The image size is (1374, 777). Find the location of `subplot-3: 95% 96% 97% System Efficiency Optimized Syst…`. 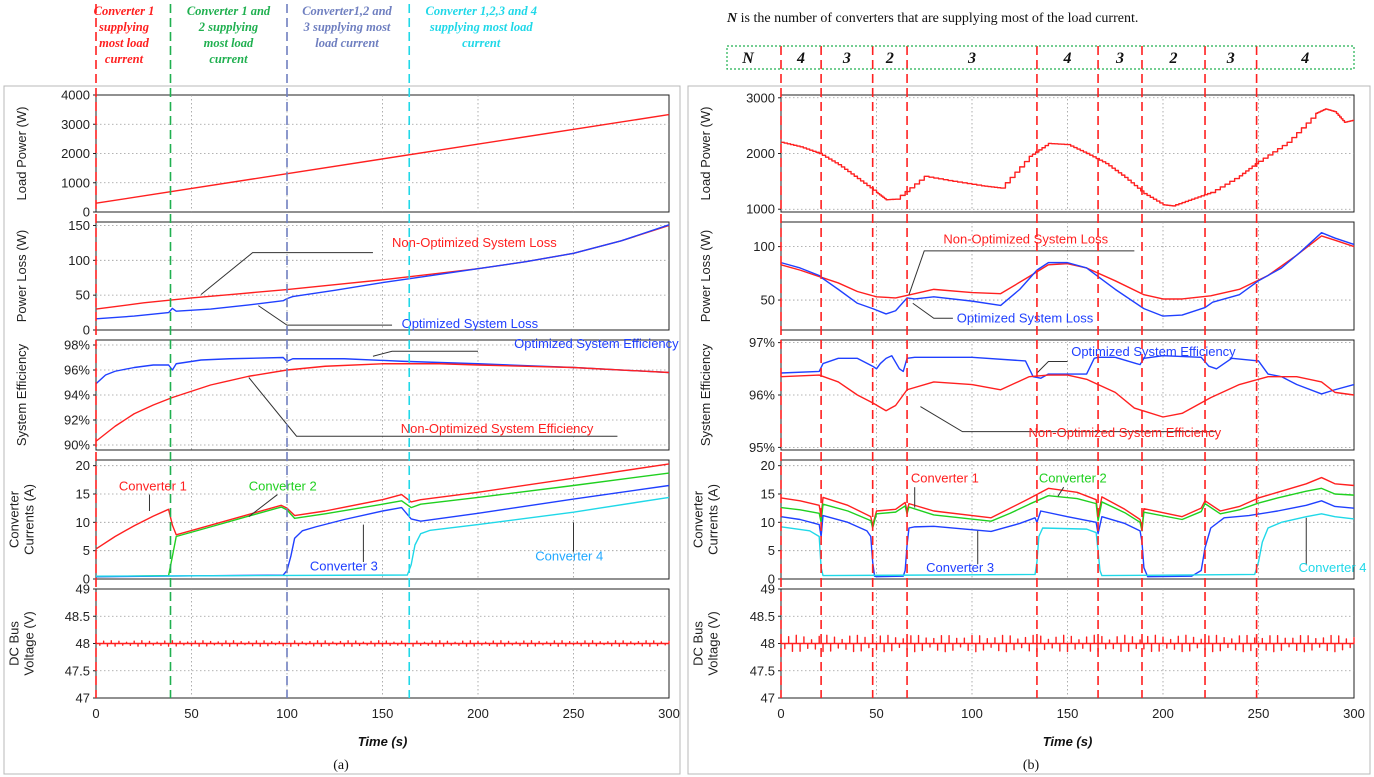

subplot-3: 95% 96% 97% System Efficiency Optimized Syst… is located at coordinates (1026, 395).